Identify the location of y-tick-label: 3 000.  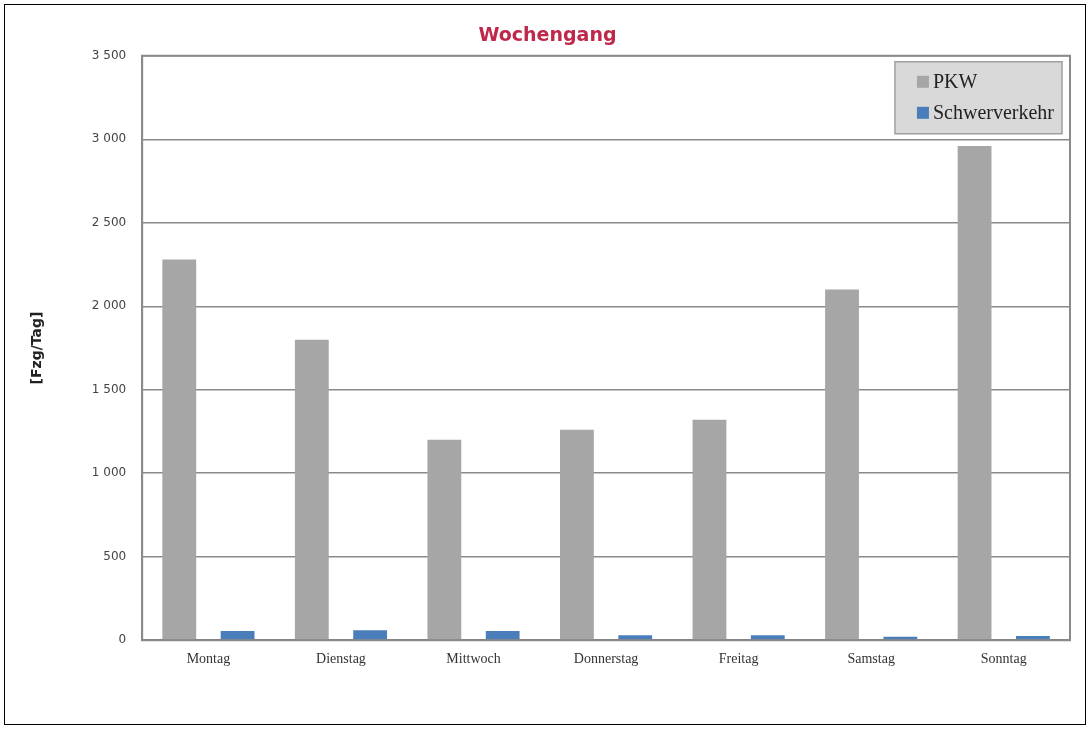
(109, 138).